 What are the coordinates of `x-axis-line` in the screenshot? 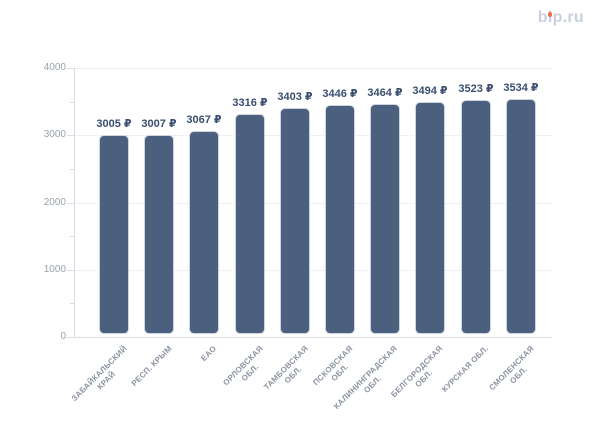 It's located at (313, 337).